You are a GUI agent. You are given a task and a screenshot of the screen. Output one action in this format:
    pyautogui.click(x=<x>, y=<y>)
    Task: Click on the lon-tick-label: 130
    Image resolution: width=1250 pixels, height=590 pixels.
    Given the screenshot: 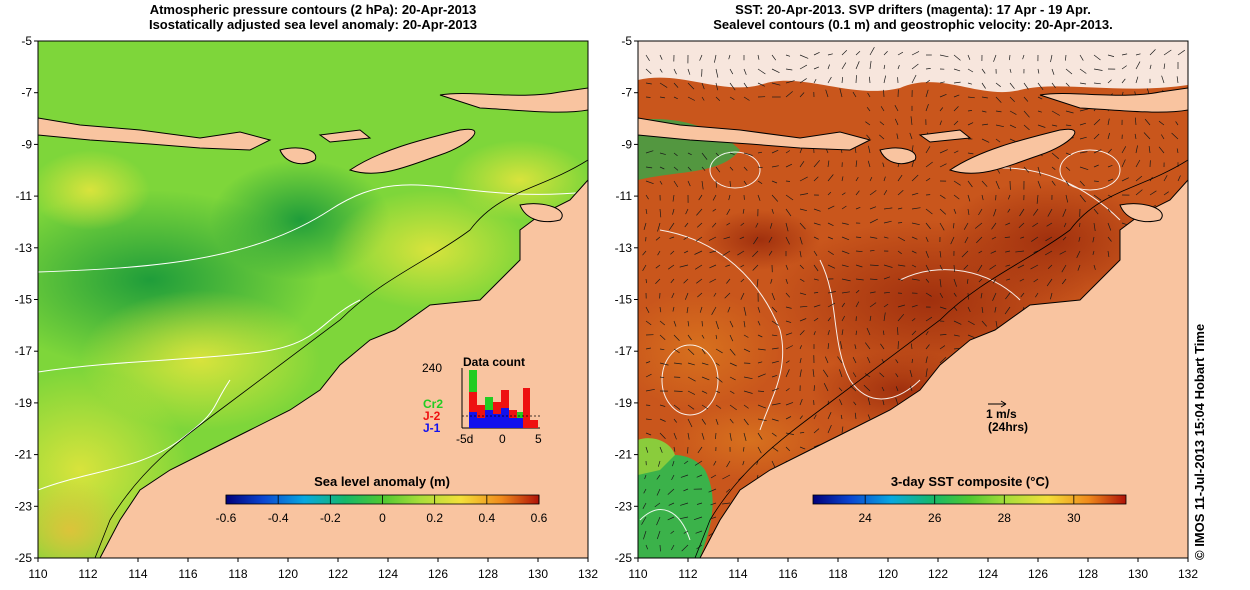 What is the action you would take?
    pyautogui.click(x=538, y=574)
    